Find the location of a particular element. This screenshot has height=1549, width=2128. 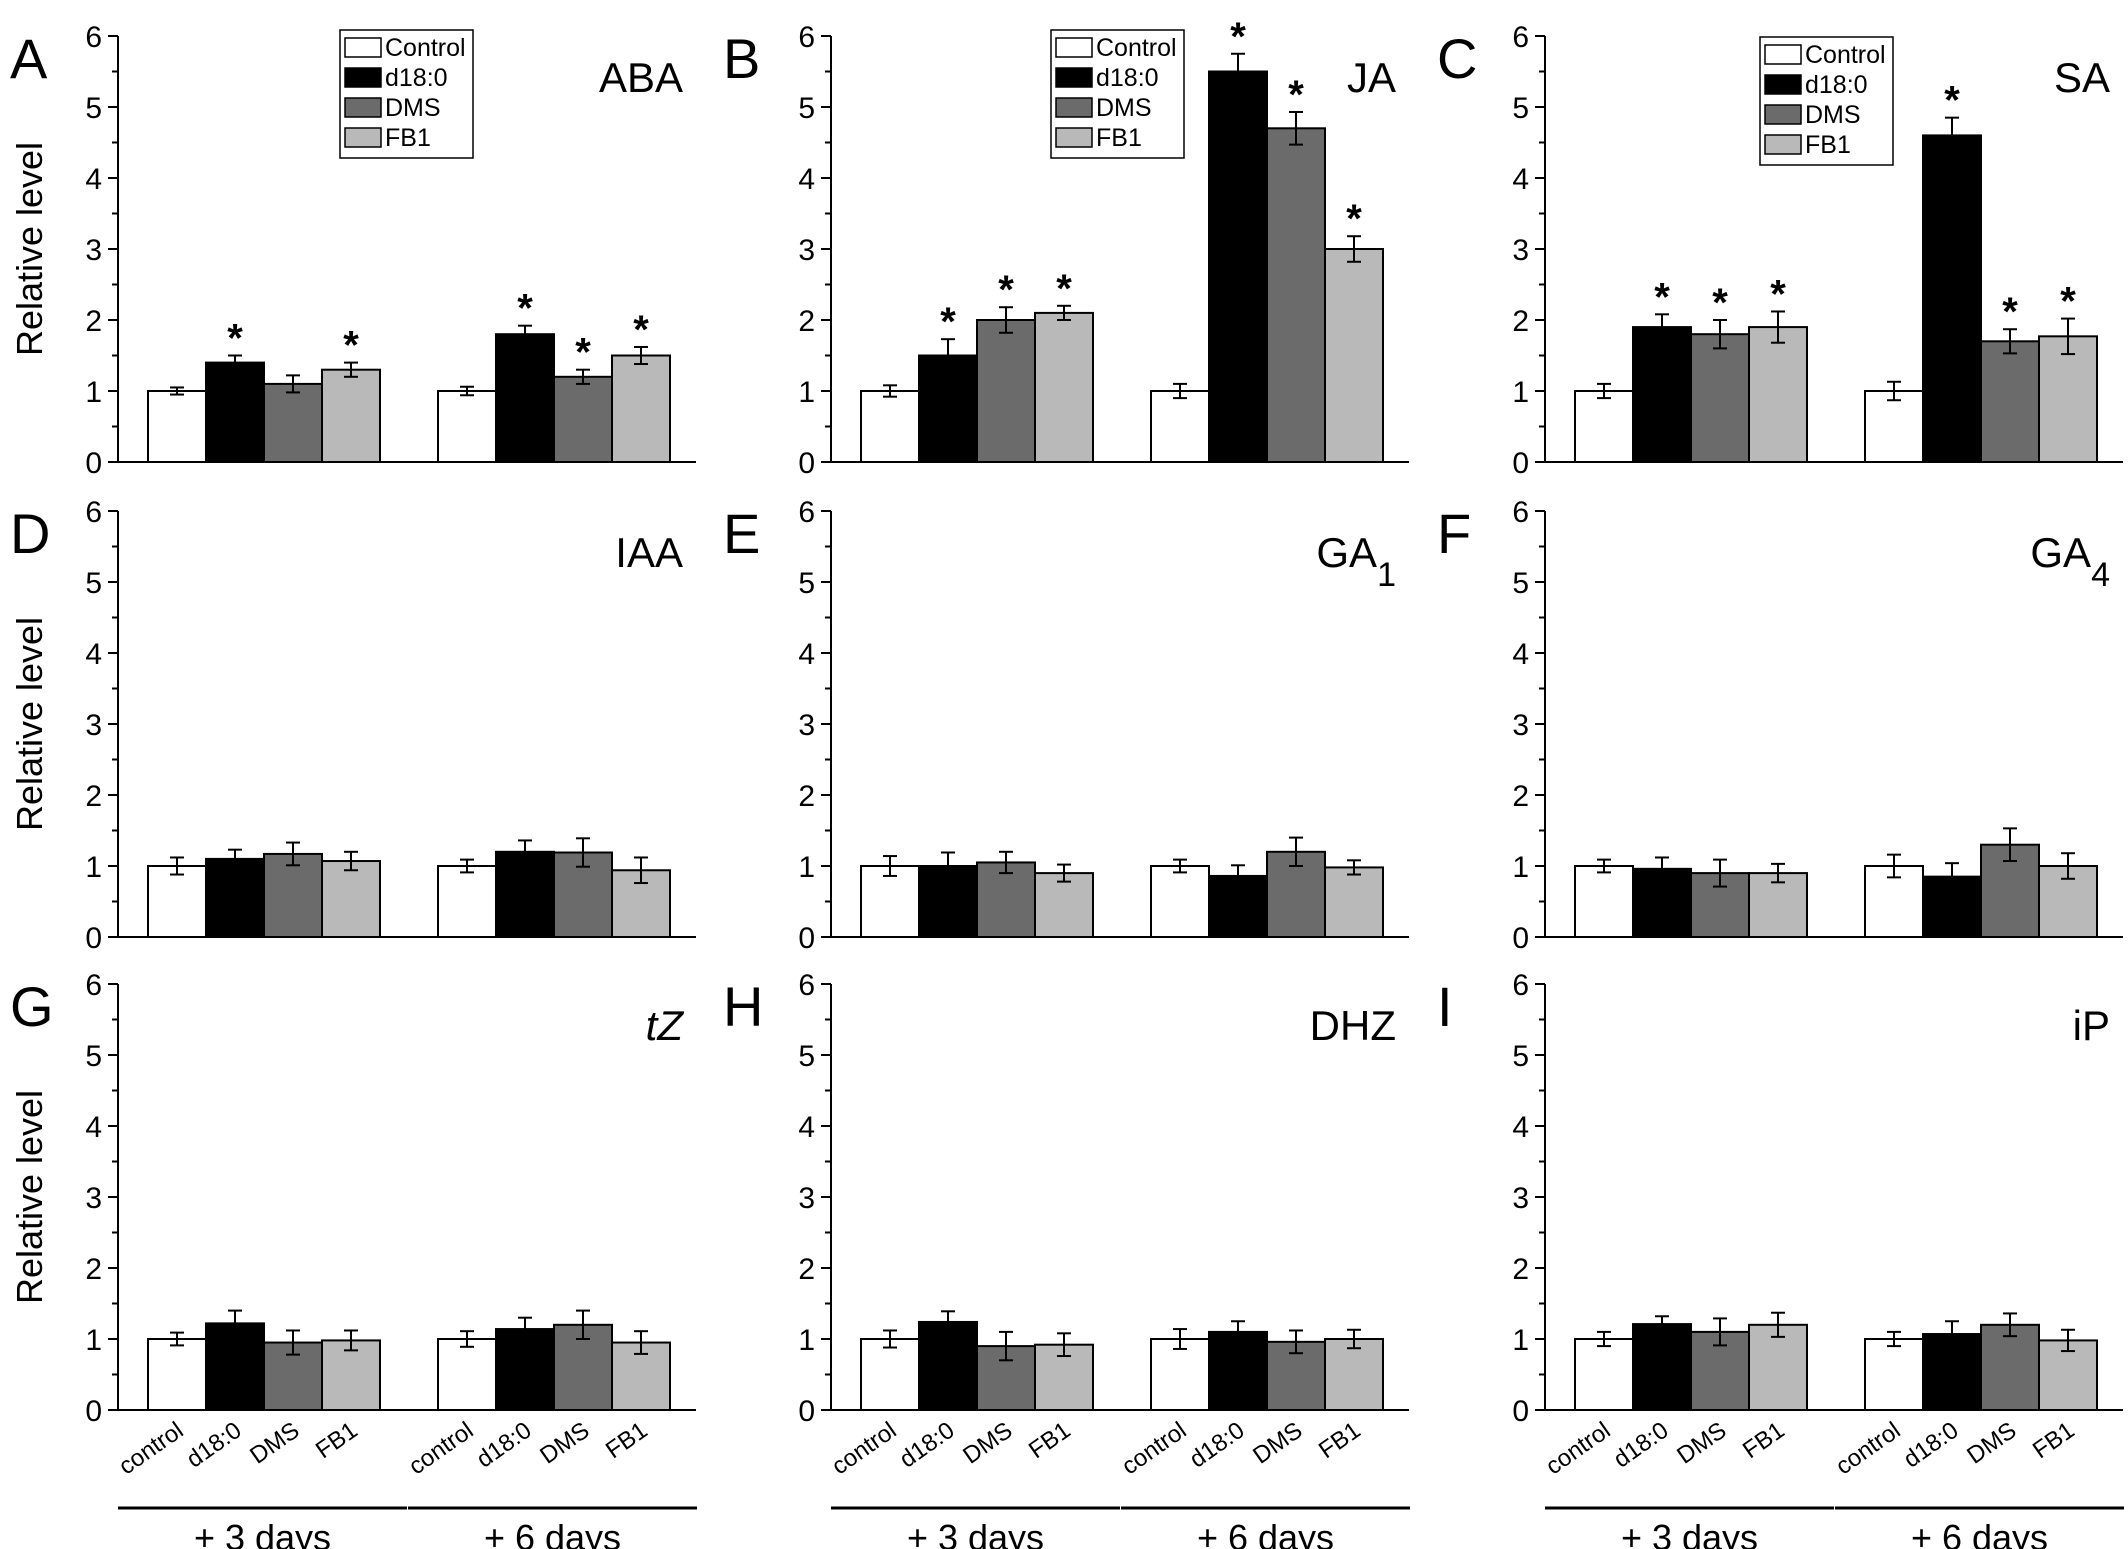

significance-star: * is located at coordinates (1778, 294).